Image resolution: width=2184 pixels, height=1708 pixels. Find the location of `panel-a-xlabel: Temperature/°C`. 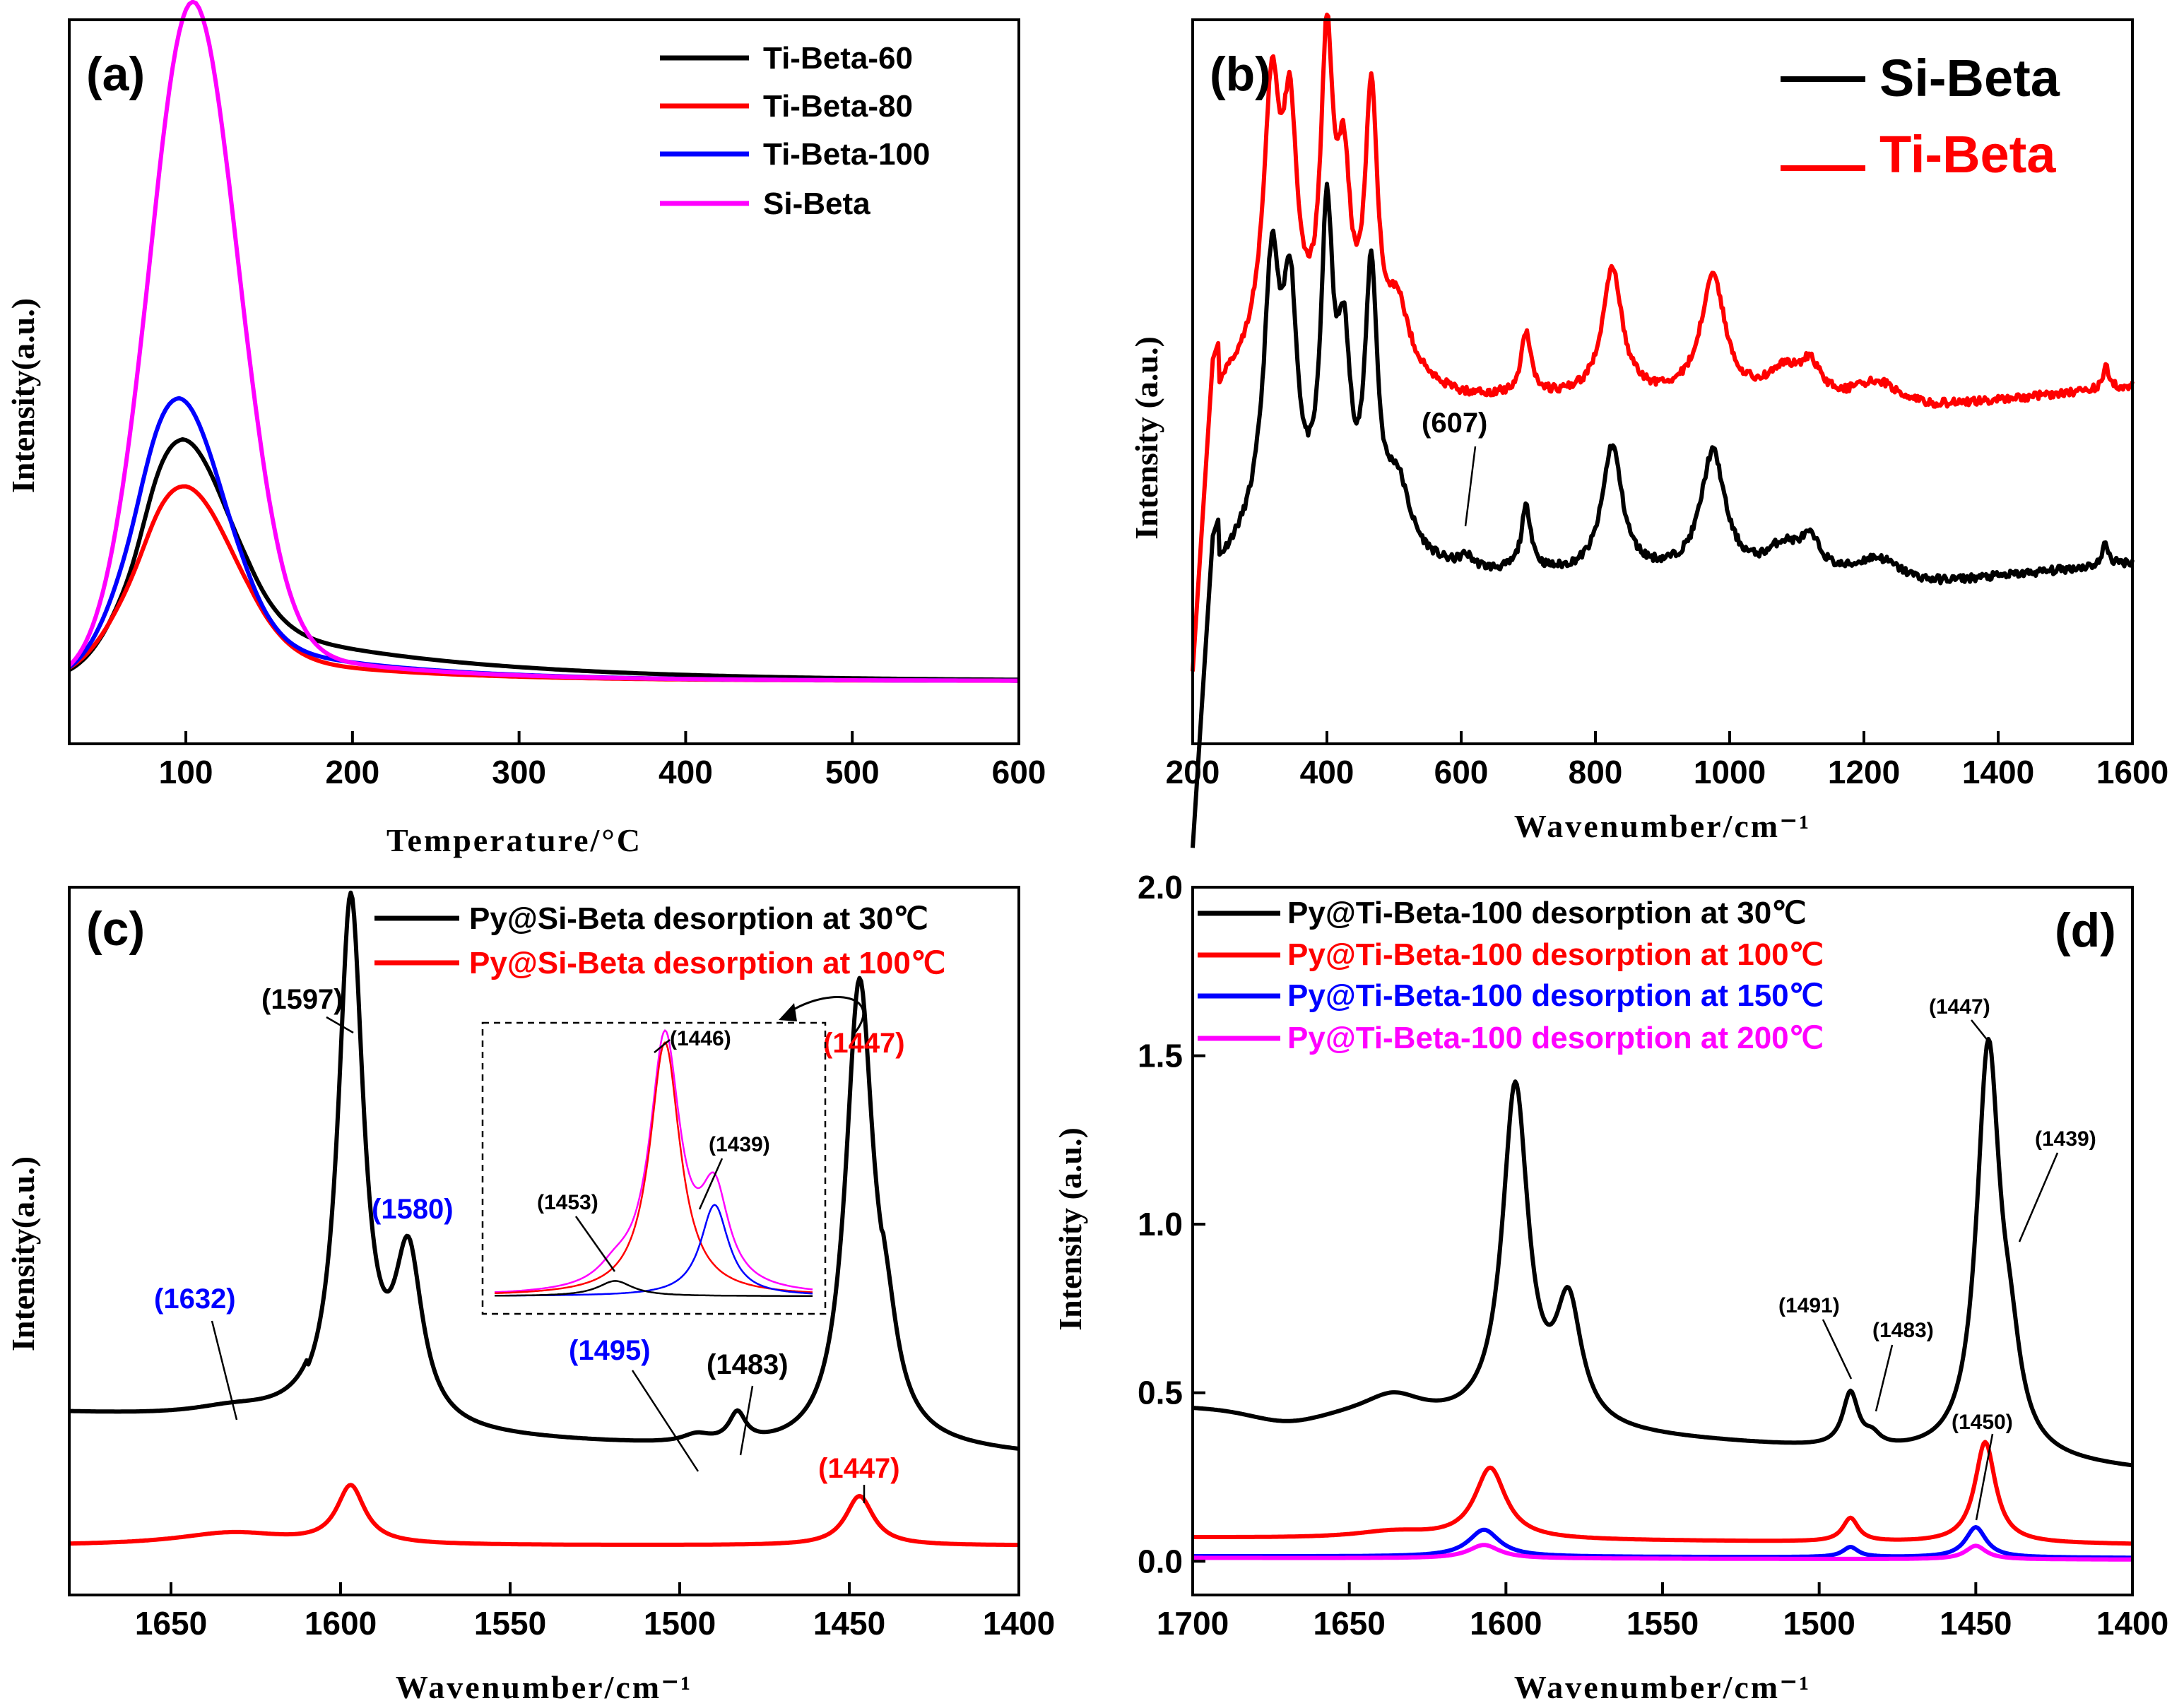

panel-a-xlabel: Temperature/°C is located at coordinates (514, 840).